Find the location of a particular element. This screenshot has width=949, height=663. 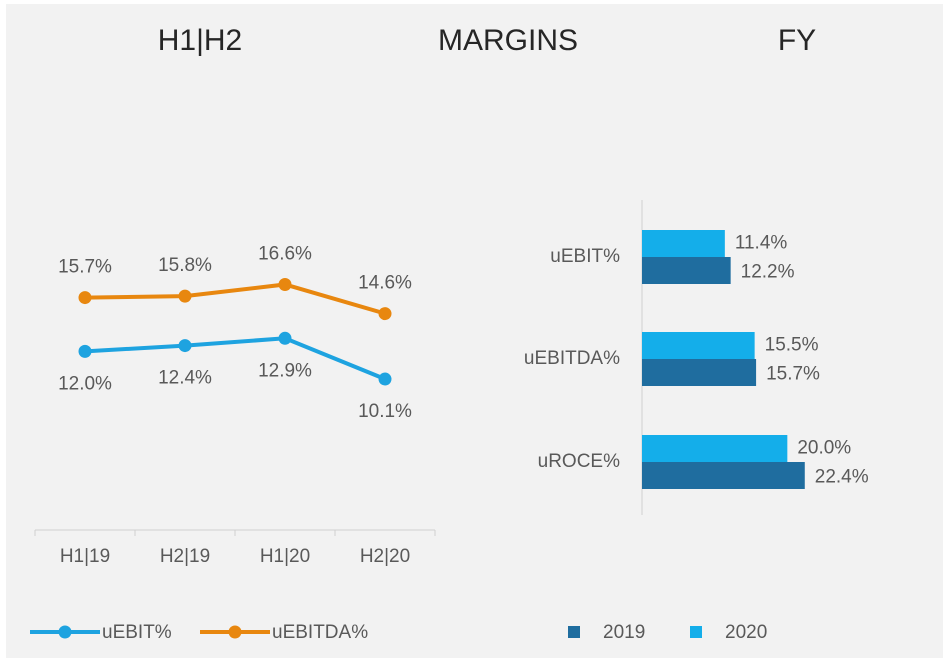

data-label: 16.6% is located at coordinates (285, 253).